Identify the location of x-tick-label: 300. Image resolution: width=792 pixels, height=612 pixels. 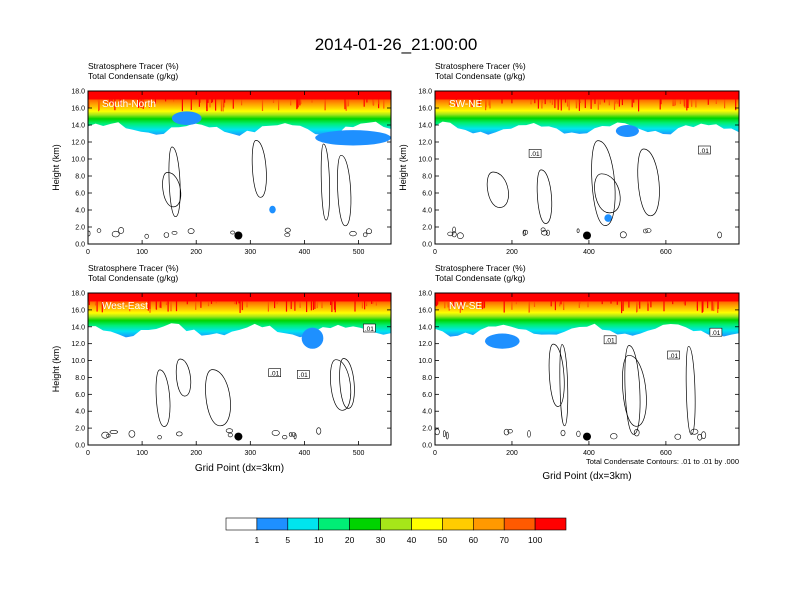
(250, 252).